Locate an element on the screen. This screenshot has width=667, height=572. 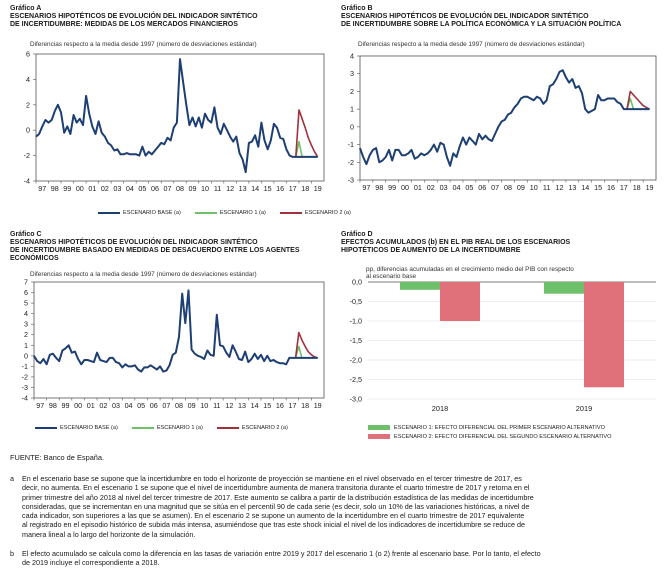
series-base-line-b is located at coordinates (504, 118).